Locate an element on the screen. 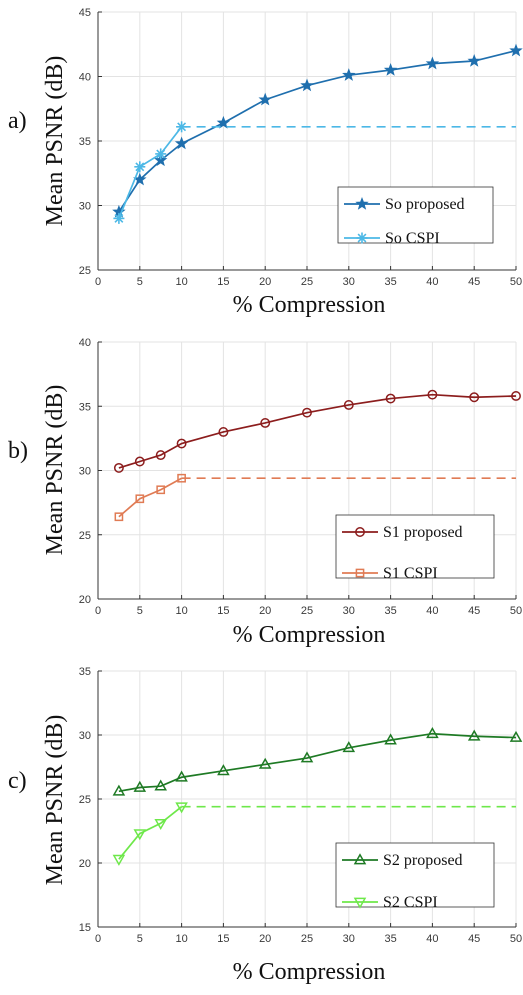 The height and width of the screenshot is (995, 523). series-so-cspi is located at coordinates (314, 172).